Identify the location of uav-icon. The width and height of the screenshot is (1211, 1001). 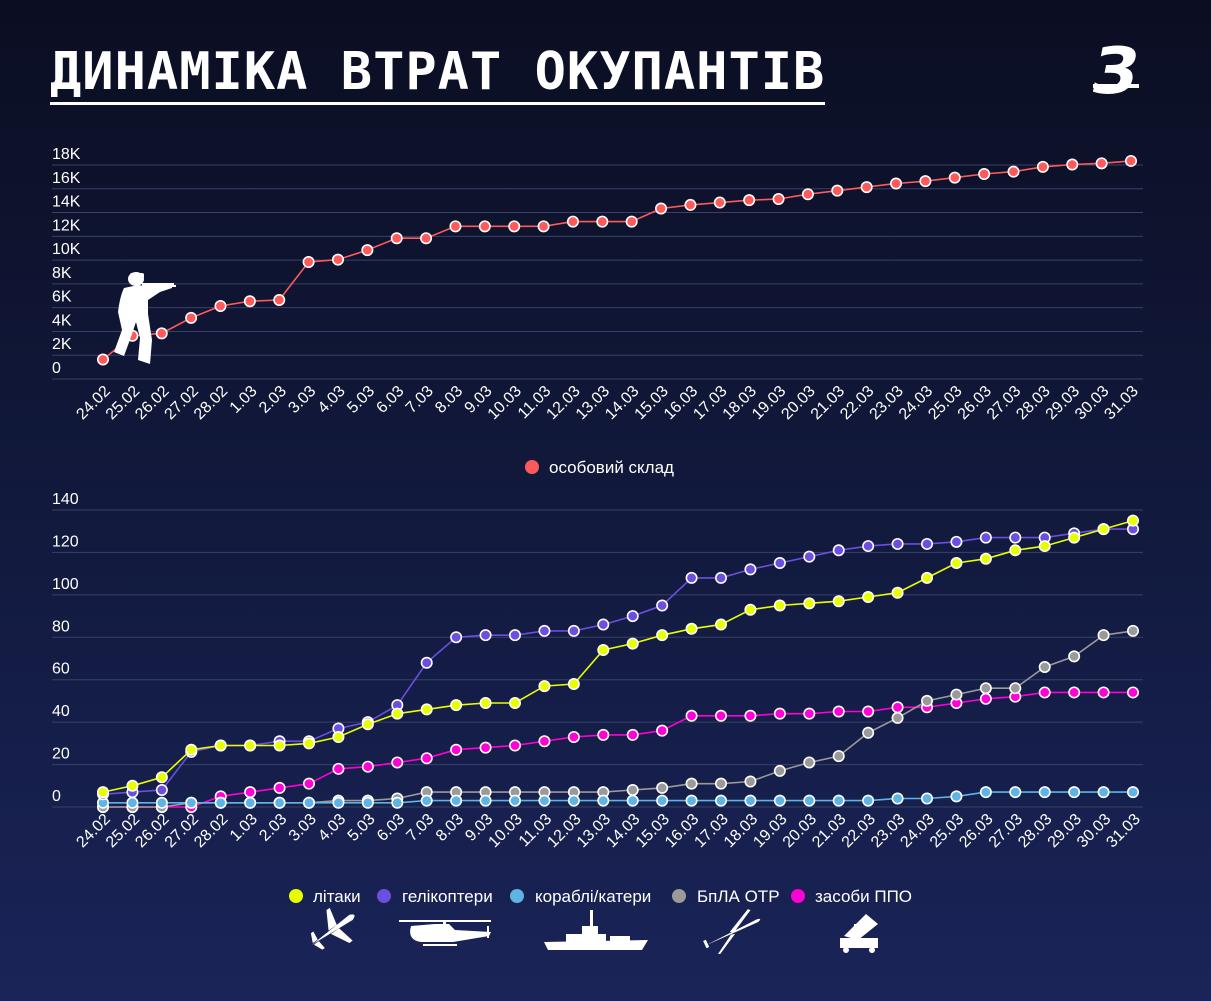
(732, 932).